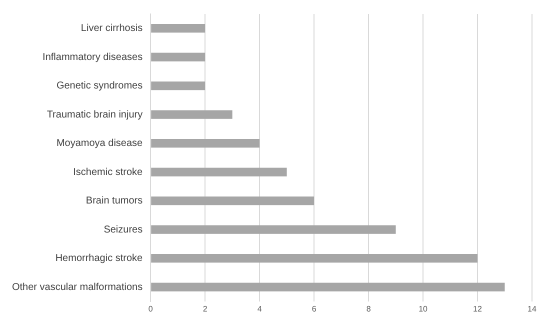  Describe the element at coordinates (423, 309) in the screenshot. I see `x-tick-label: 10` at that location.